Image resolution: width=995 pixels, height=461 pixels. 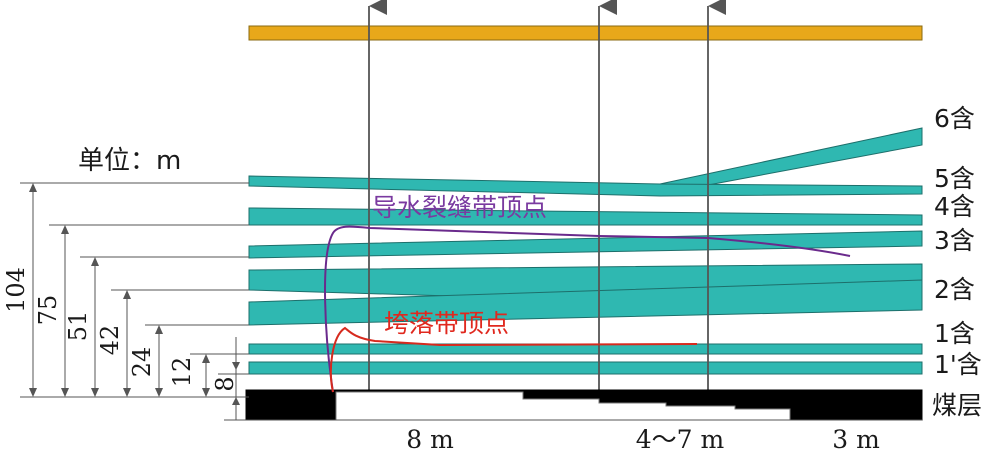 I want to click on aquifer-label-3: 3含, so click(x=954, y=240).